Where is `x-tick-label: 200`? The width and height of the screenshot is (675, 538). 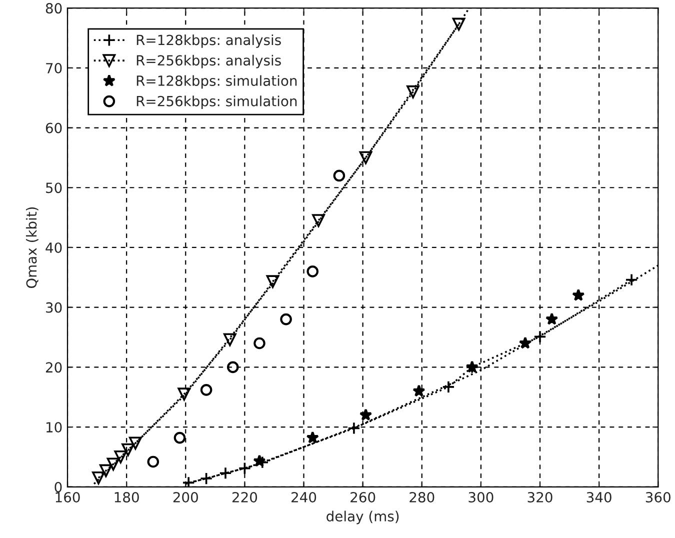 x-tick-label: 200 is located at coordinates (185, 497).